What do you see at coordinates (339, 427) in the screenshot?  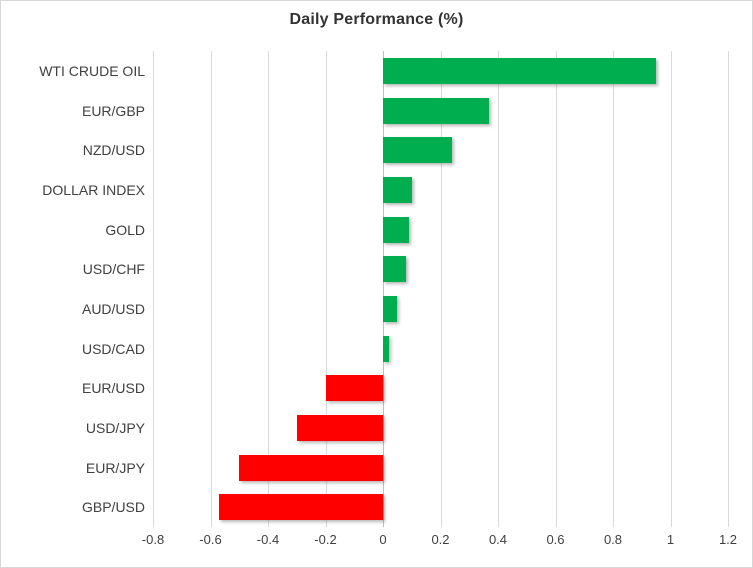 I see `bar-usd-jpy` at bounding box center [339, 427].